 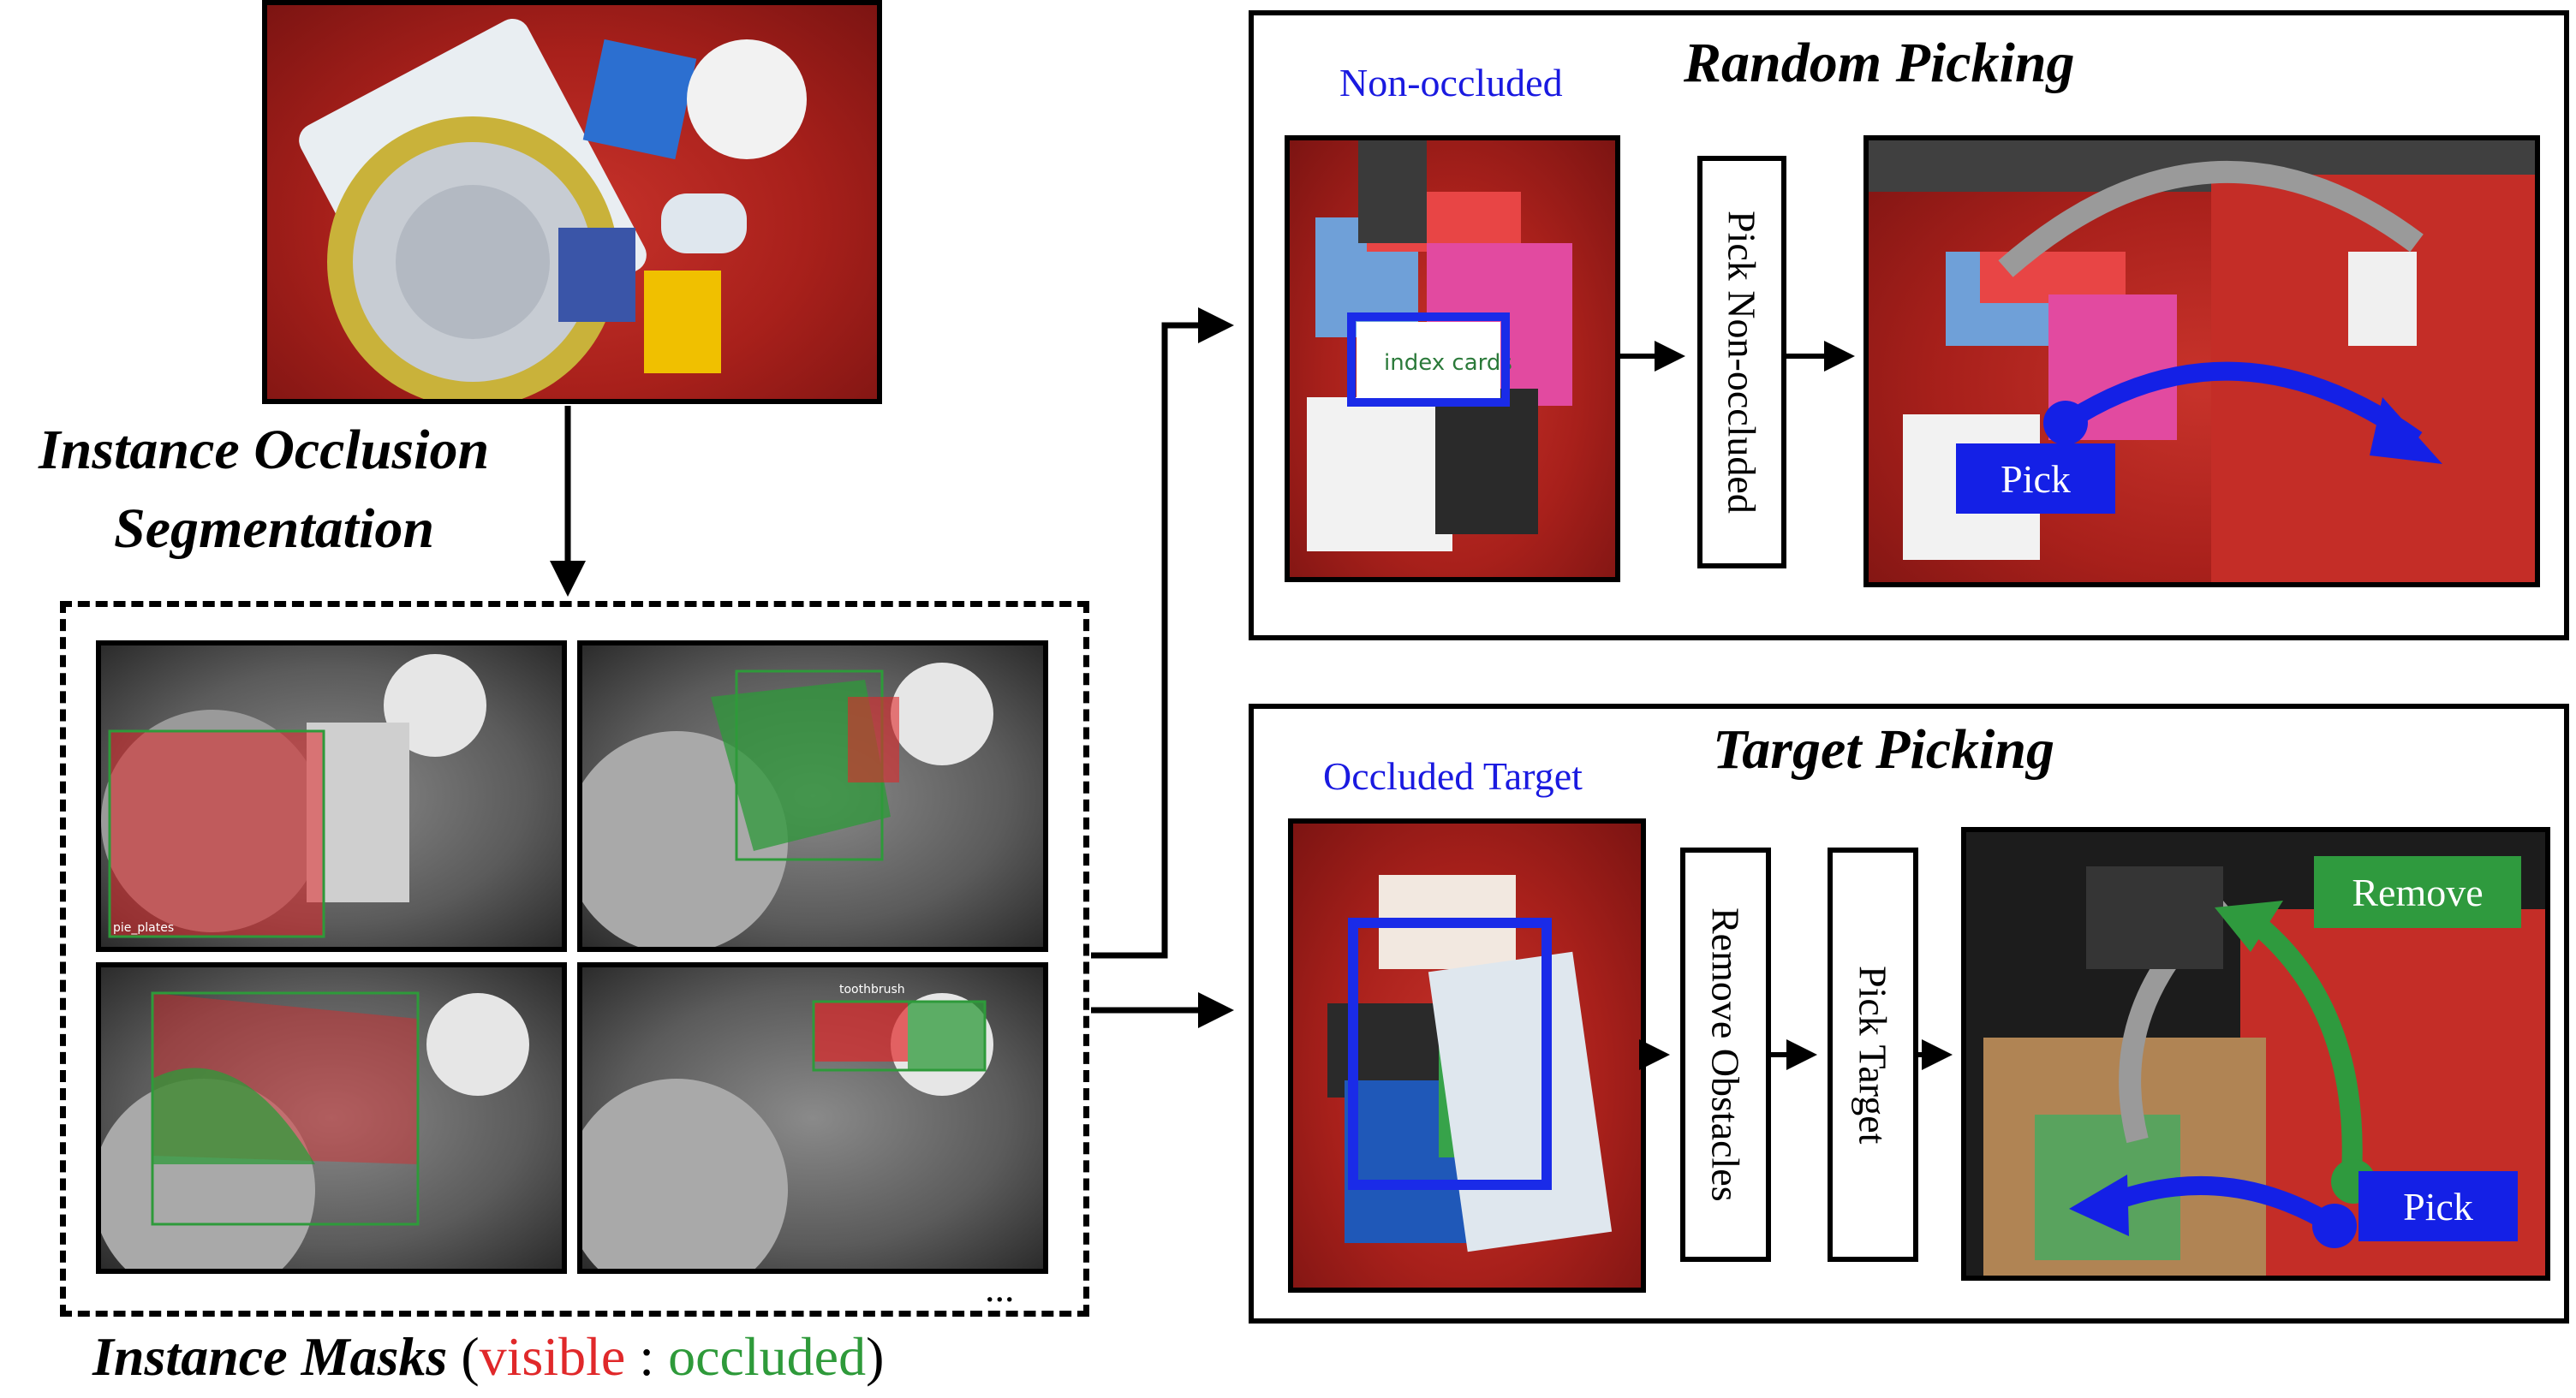 I want to click on pick-target-step: Pick Target, so click(x=1873, y=1055).